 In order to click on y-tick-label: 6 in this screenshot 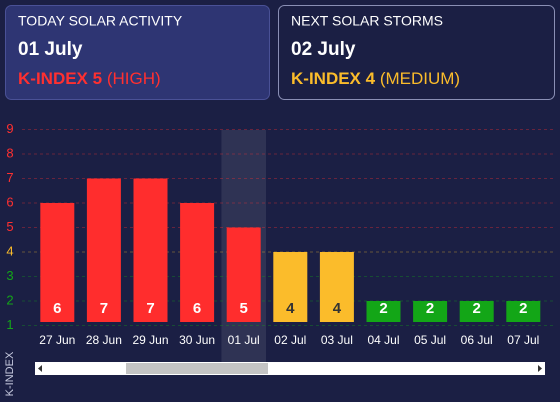, I will do `click(9, 201)`.